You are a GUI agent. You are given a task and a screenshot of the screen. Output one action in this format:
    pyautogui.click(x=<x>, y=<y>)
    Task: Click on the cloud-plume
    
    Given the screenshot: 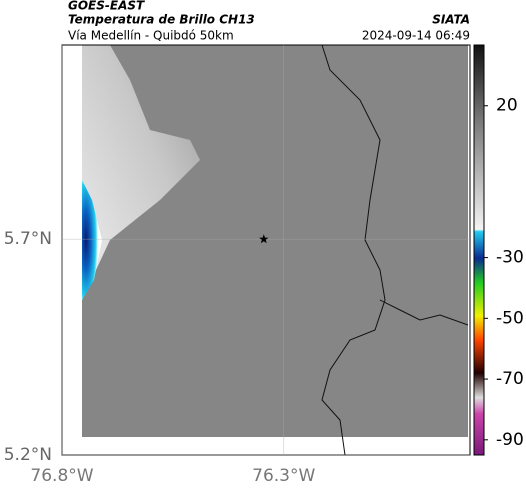 What is the action you would take?
    pyautogui.click(x=141, y=172)
    